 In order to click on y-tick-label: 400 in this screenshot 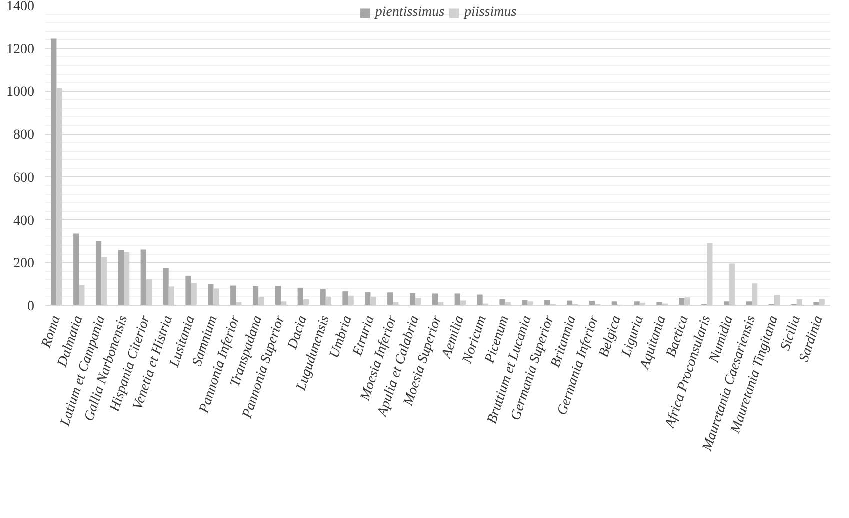, I will do `click(24, 221)`.